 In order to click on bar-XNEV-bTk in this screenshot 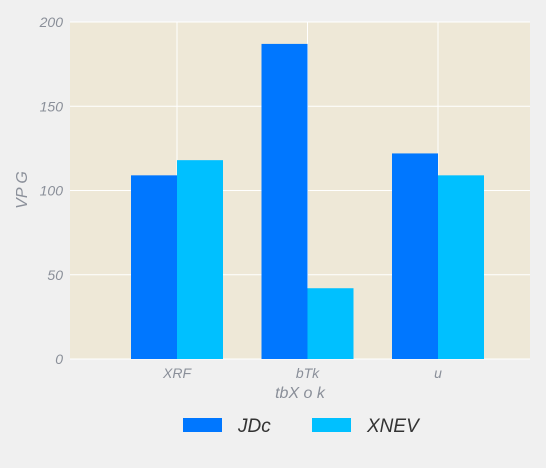, I will do `click(330, 323)`.